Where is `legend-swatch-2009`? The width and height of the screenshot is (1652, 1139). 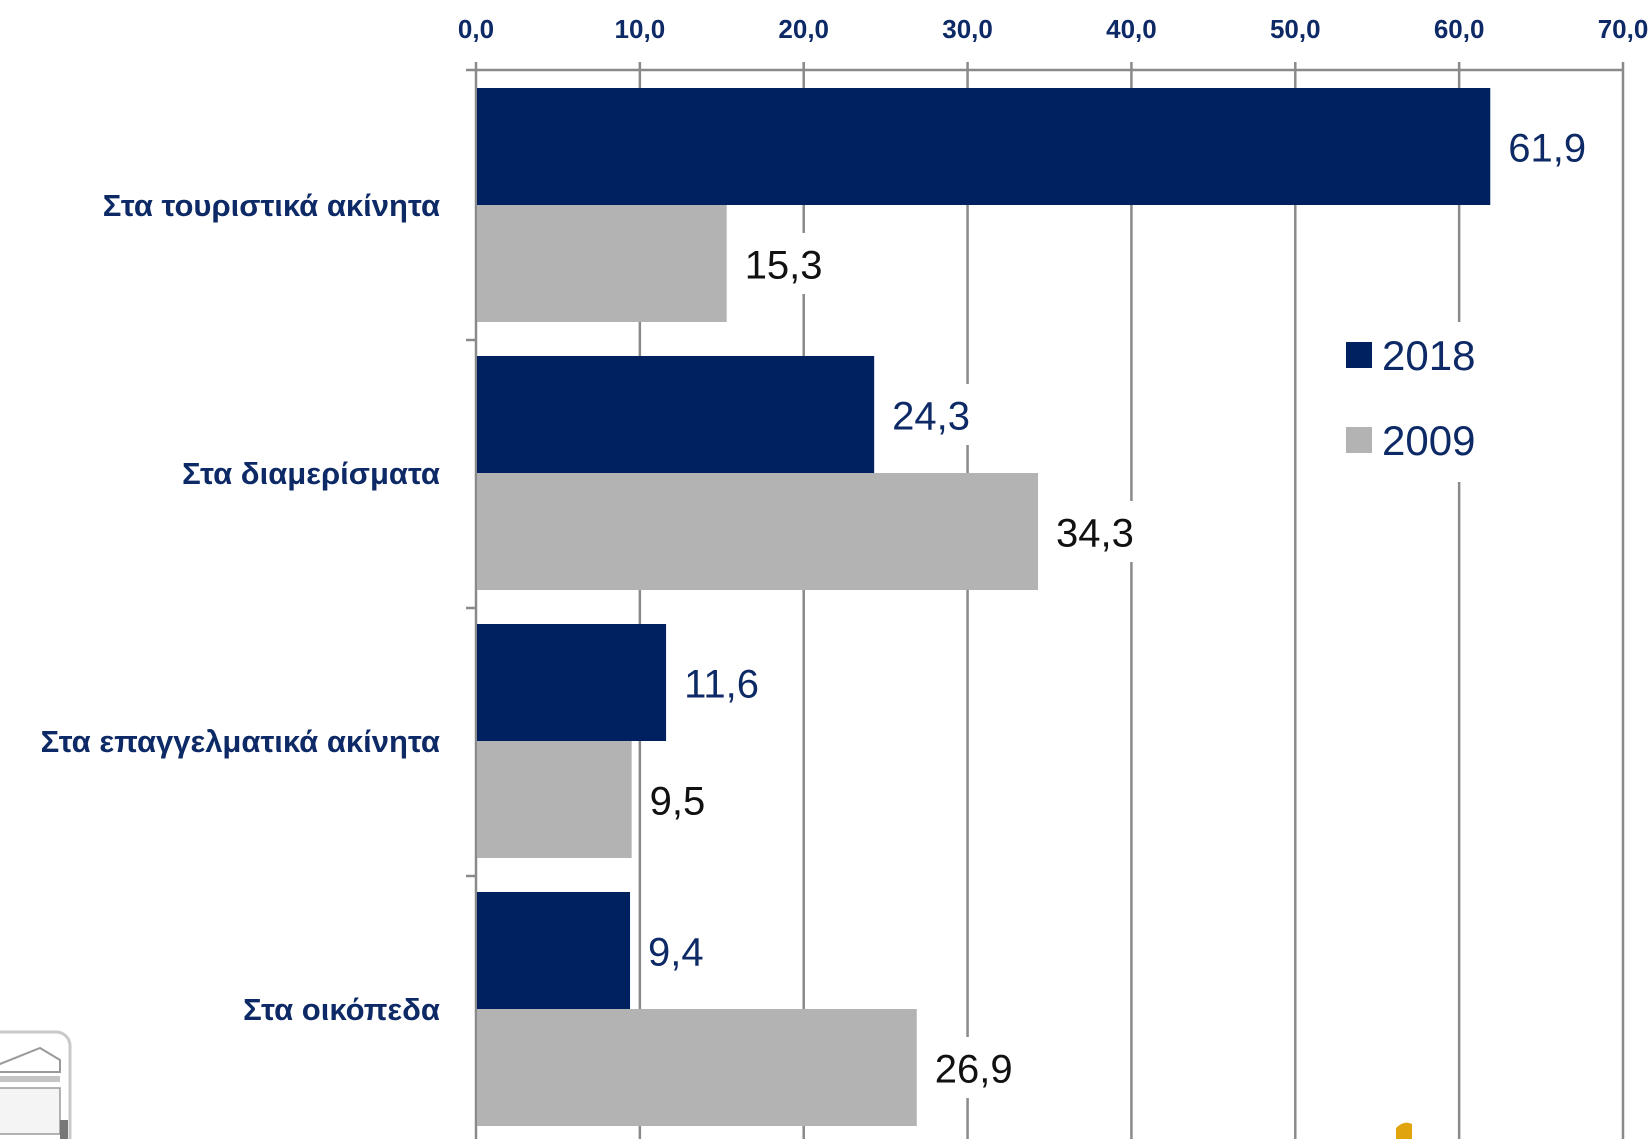 legend-swatch-2009 is located at coordinates (1359, 440).